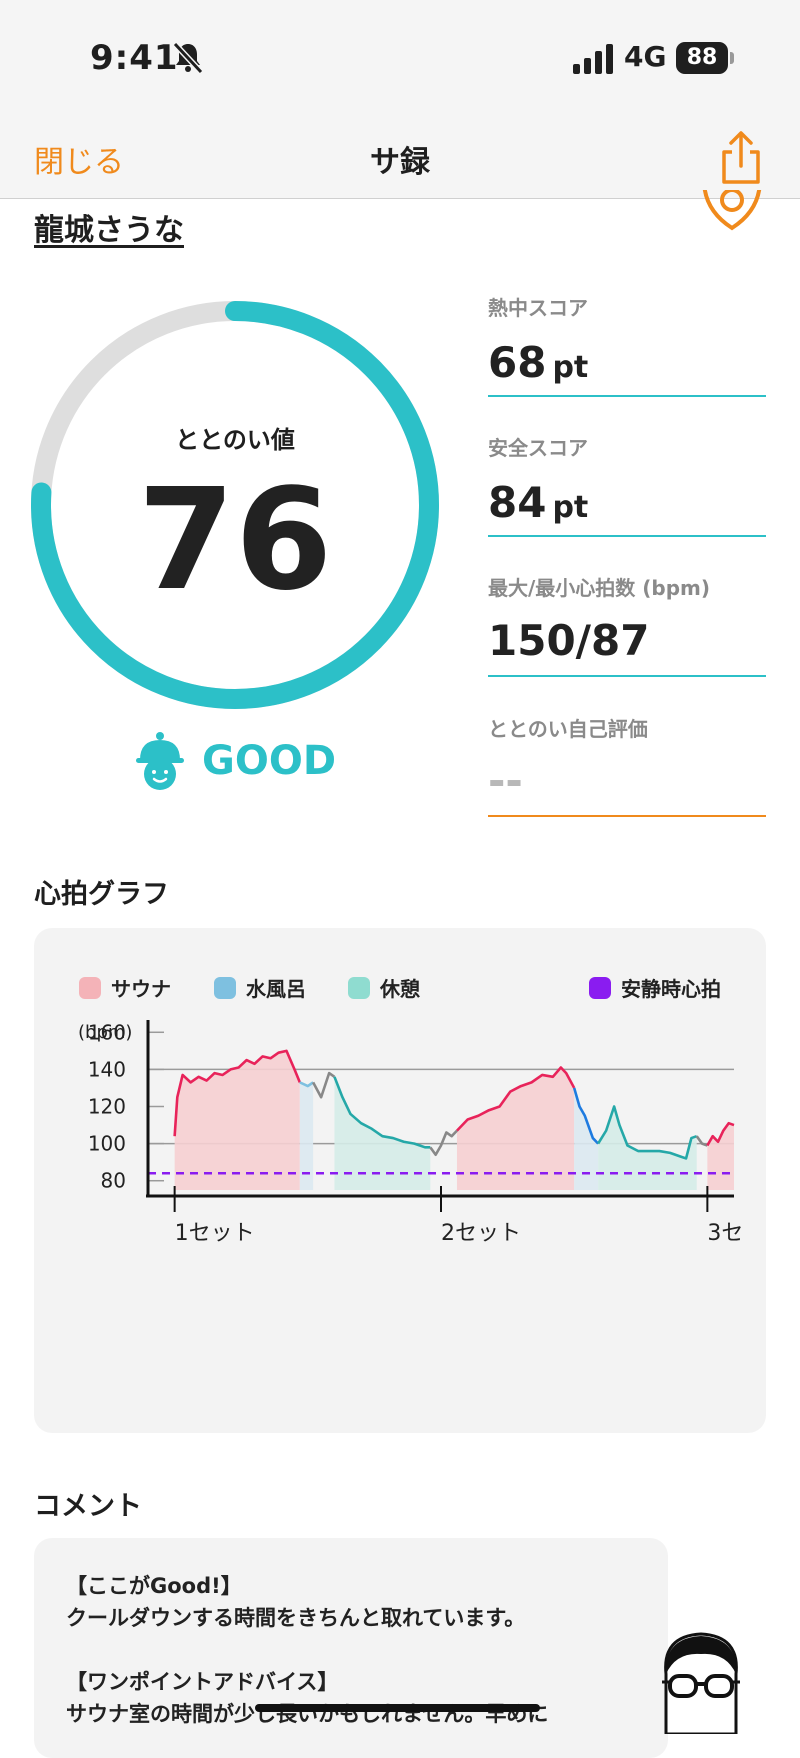 Image resolution: width=800 pixels, height=1758 pixels. What do you see at coordinates (296, 1618) in the screenshot?
I see `comment-line: クールダウンする時間をきちんと取れています。` at bounding box center [296, 1618].